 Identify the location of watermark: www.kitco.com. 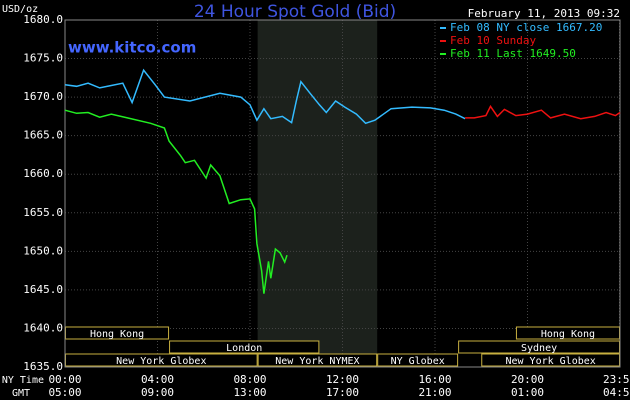
(132, 48).